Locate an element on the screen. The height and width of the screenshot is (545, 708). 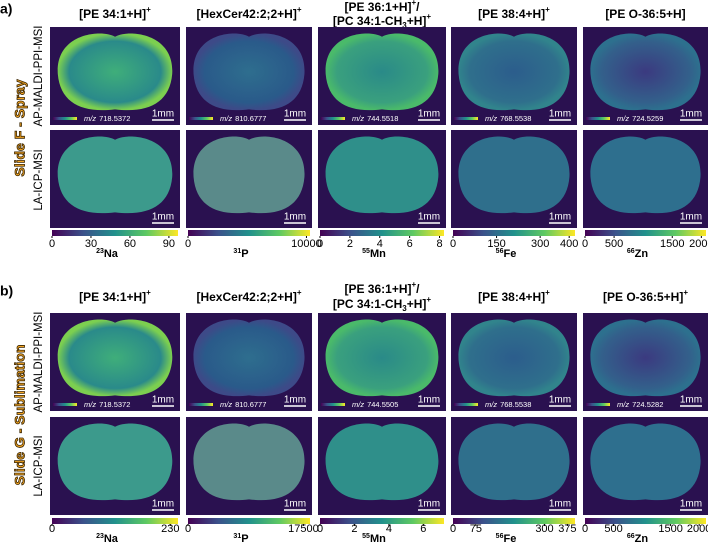
panel-label: b) is located at coordinates (6, 291).